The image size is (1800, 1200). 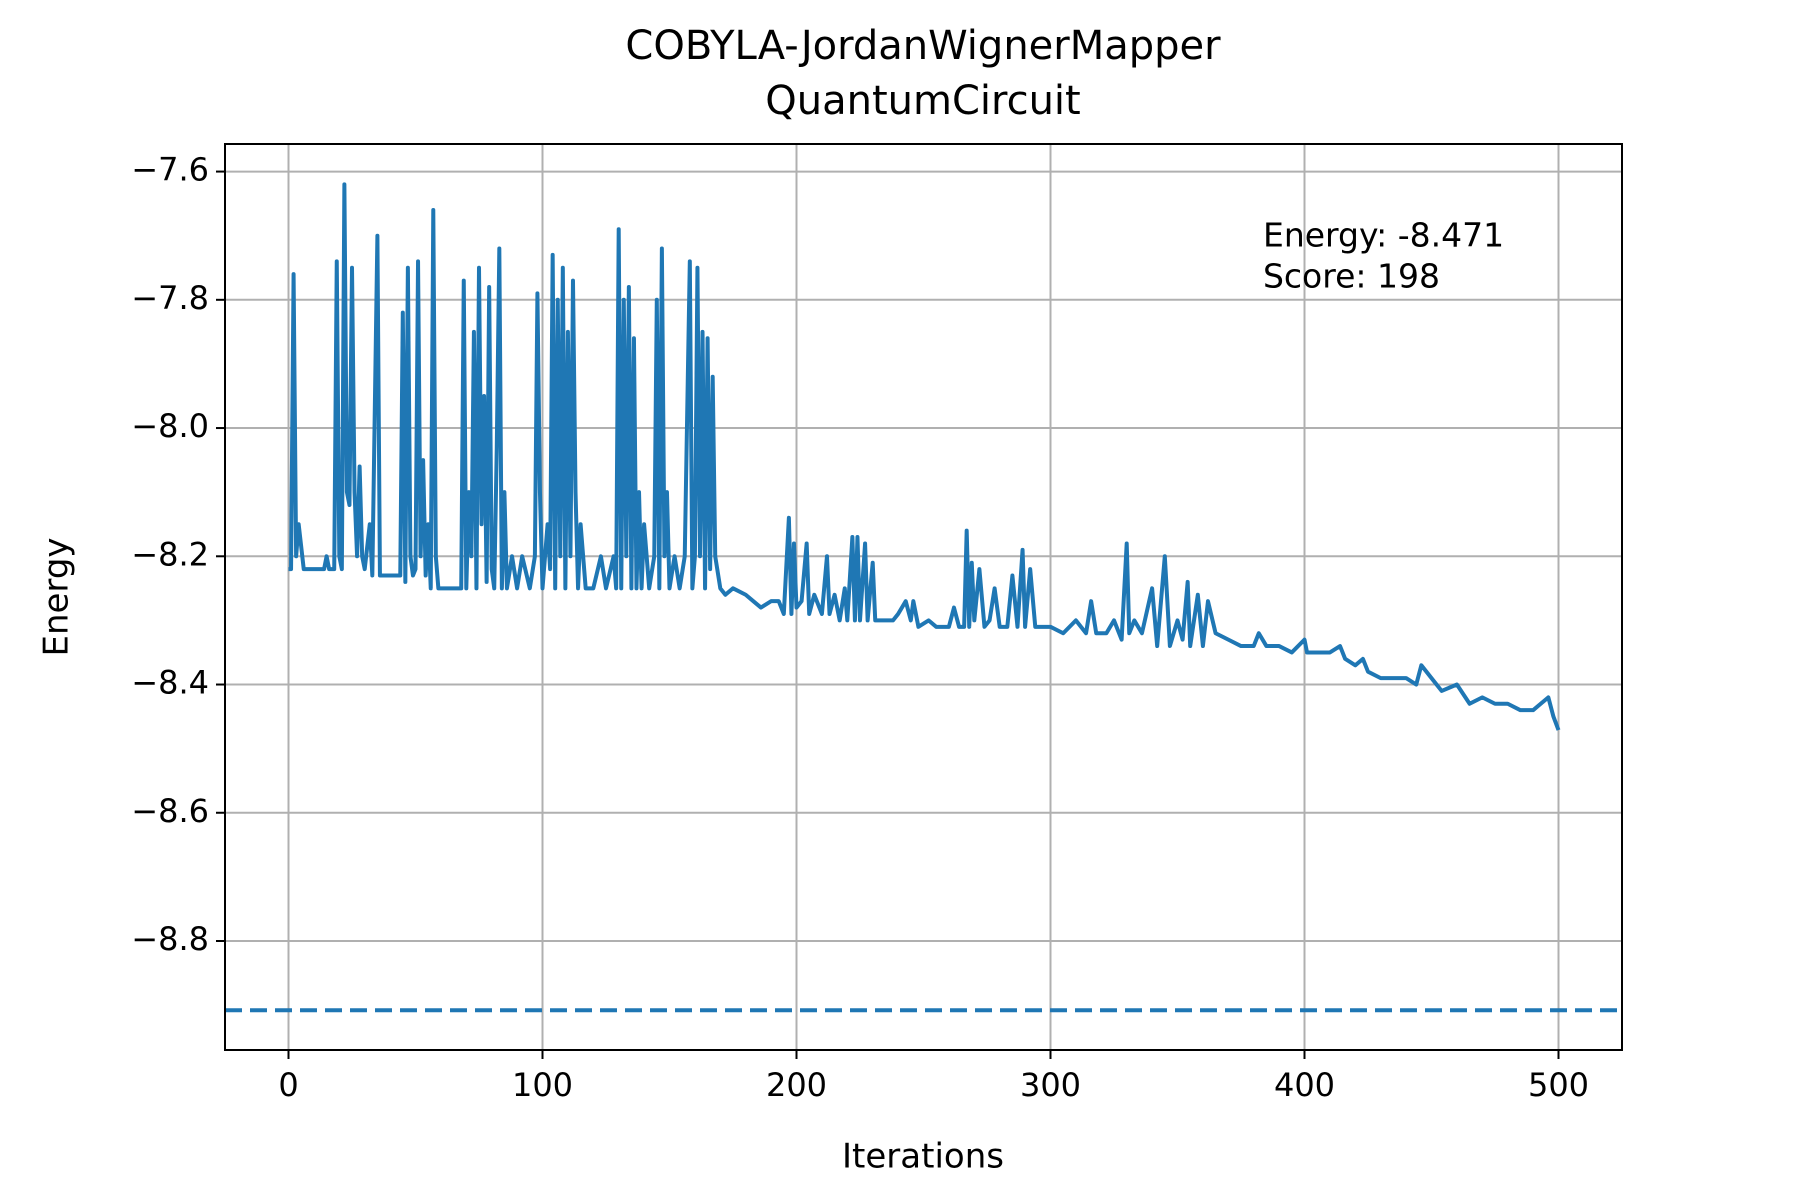 What do you see at coordinates (922, 101) in the screenshot?
I see `chart-subtitle: QuantumCircuit` at bounding box center [922, 101].